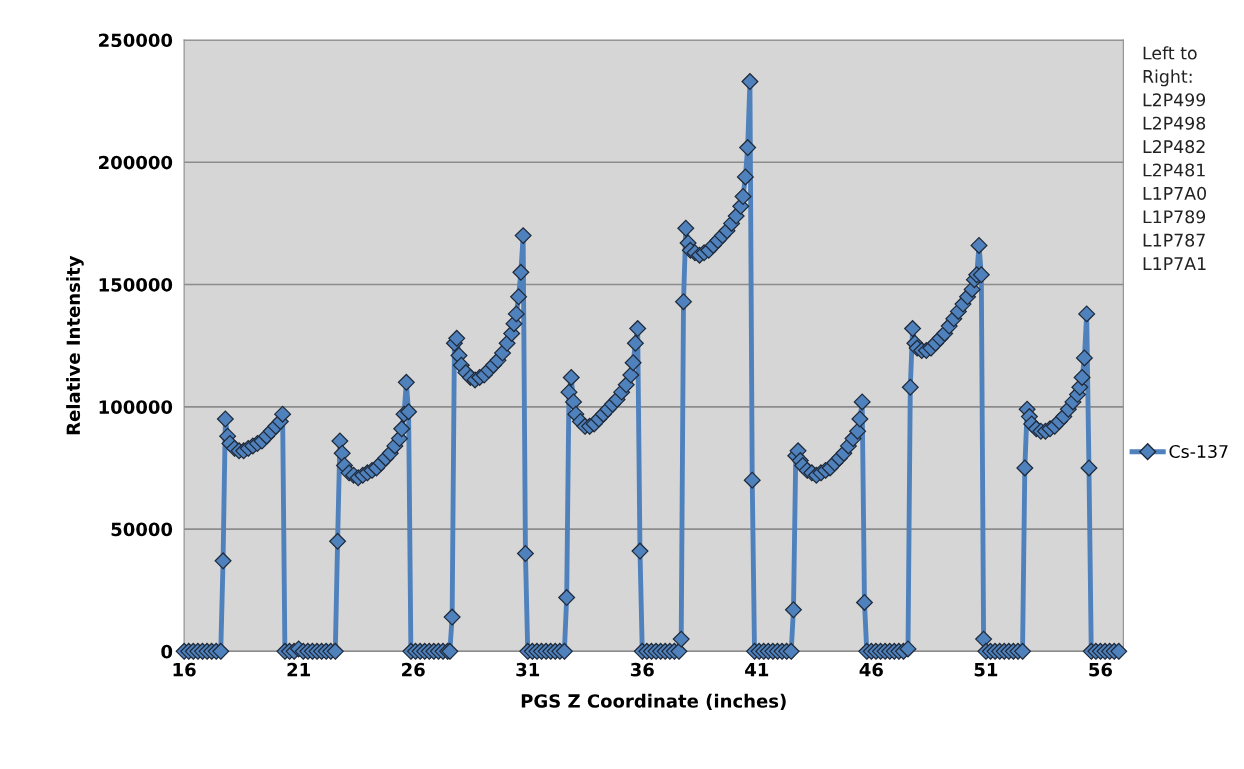 The image size is (1244, 769). I want to click on x-tick-label: 51, so click(986, 670).